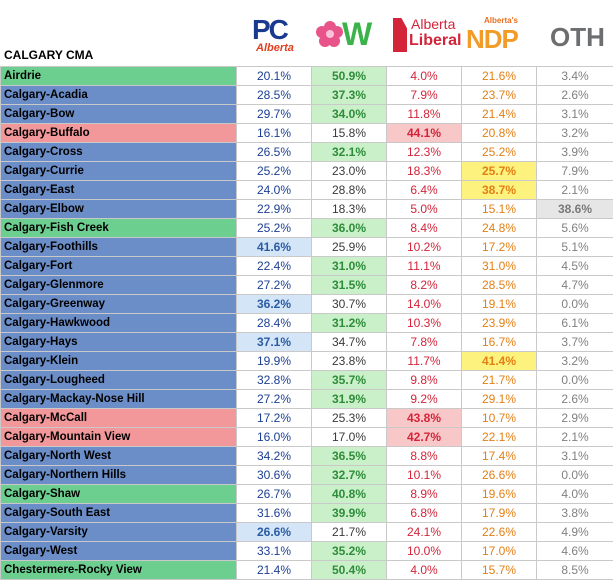 The image size is (613, 582). I want to click on table-row: Calgary-Fort 22.4% 31.0% 11.1% 31.0% 4.5%, so click(306, 266).